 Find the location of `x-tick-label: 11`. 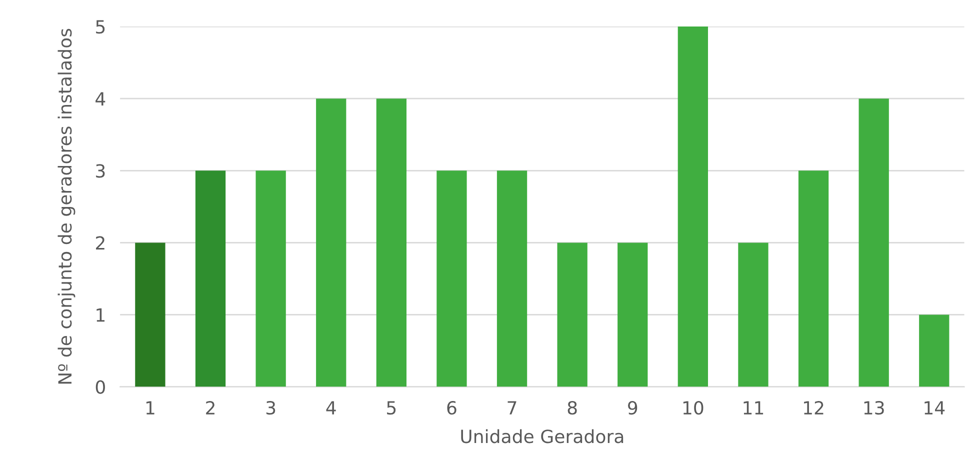

x-tick-label: 11 is located at coordinates (754, 407).